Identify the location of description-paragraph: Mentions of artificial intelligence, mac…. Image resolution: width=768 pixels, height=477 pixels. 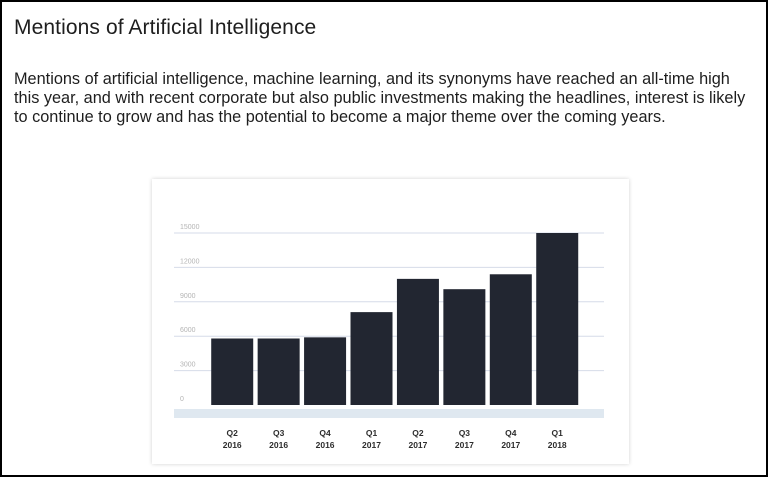
(380, 98).